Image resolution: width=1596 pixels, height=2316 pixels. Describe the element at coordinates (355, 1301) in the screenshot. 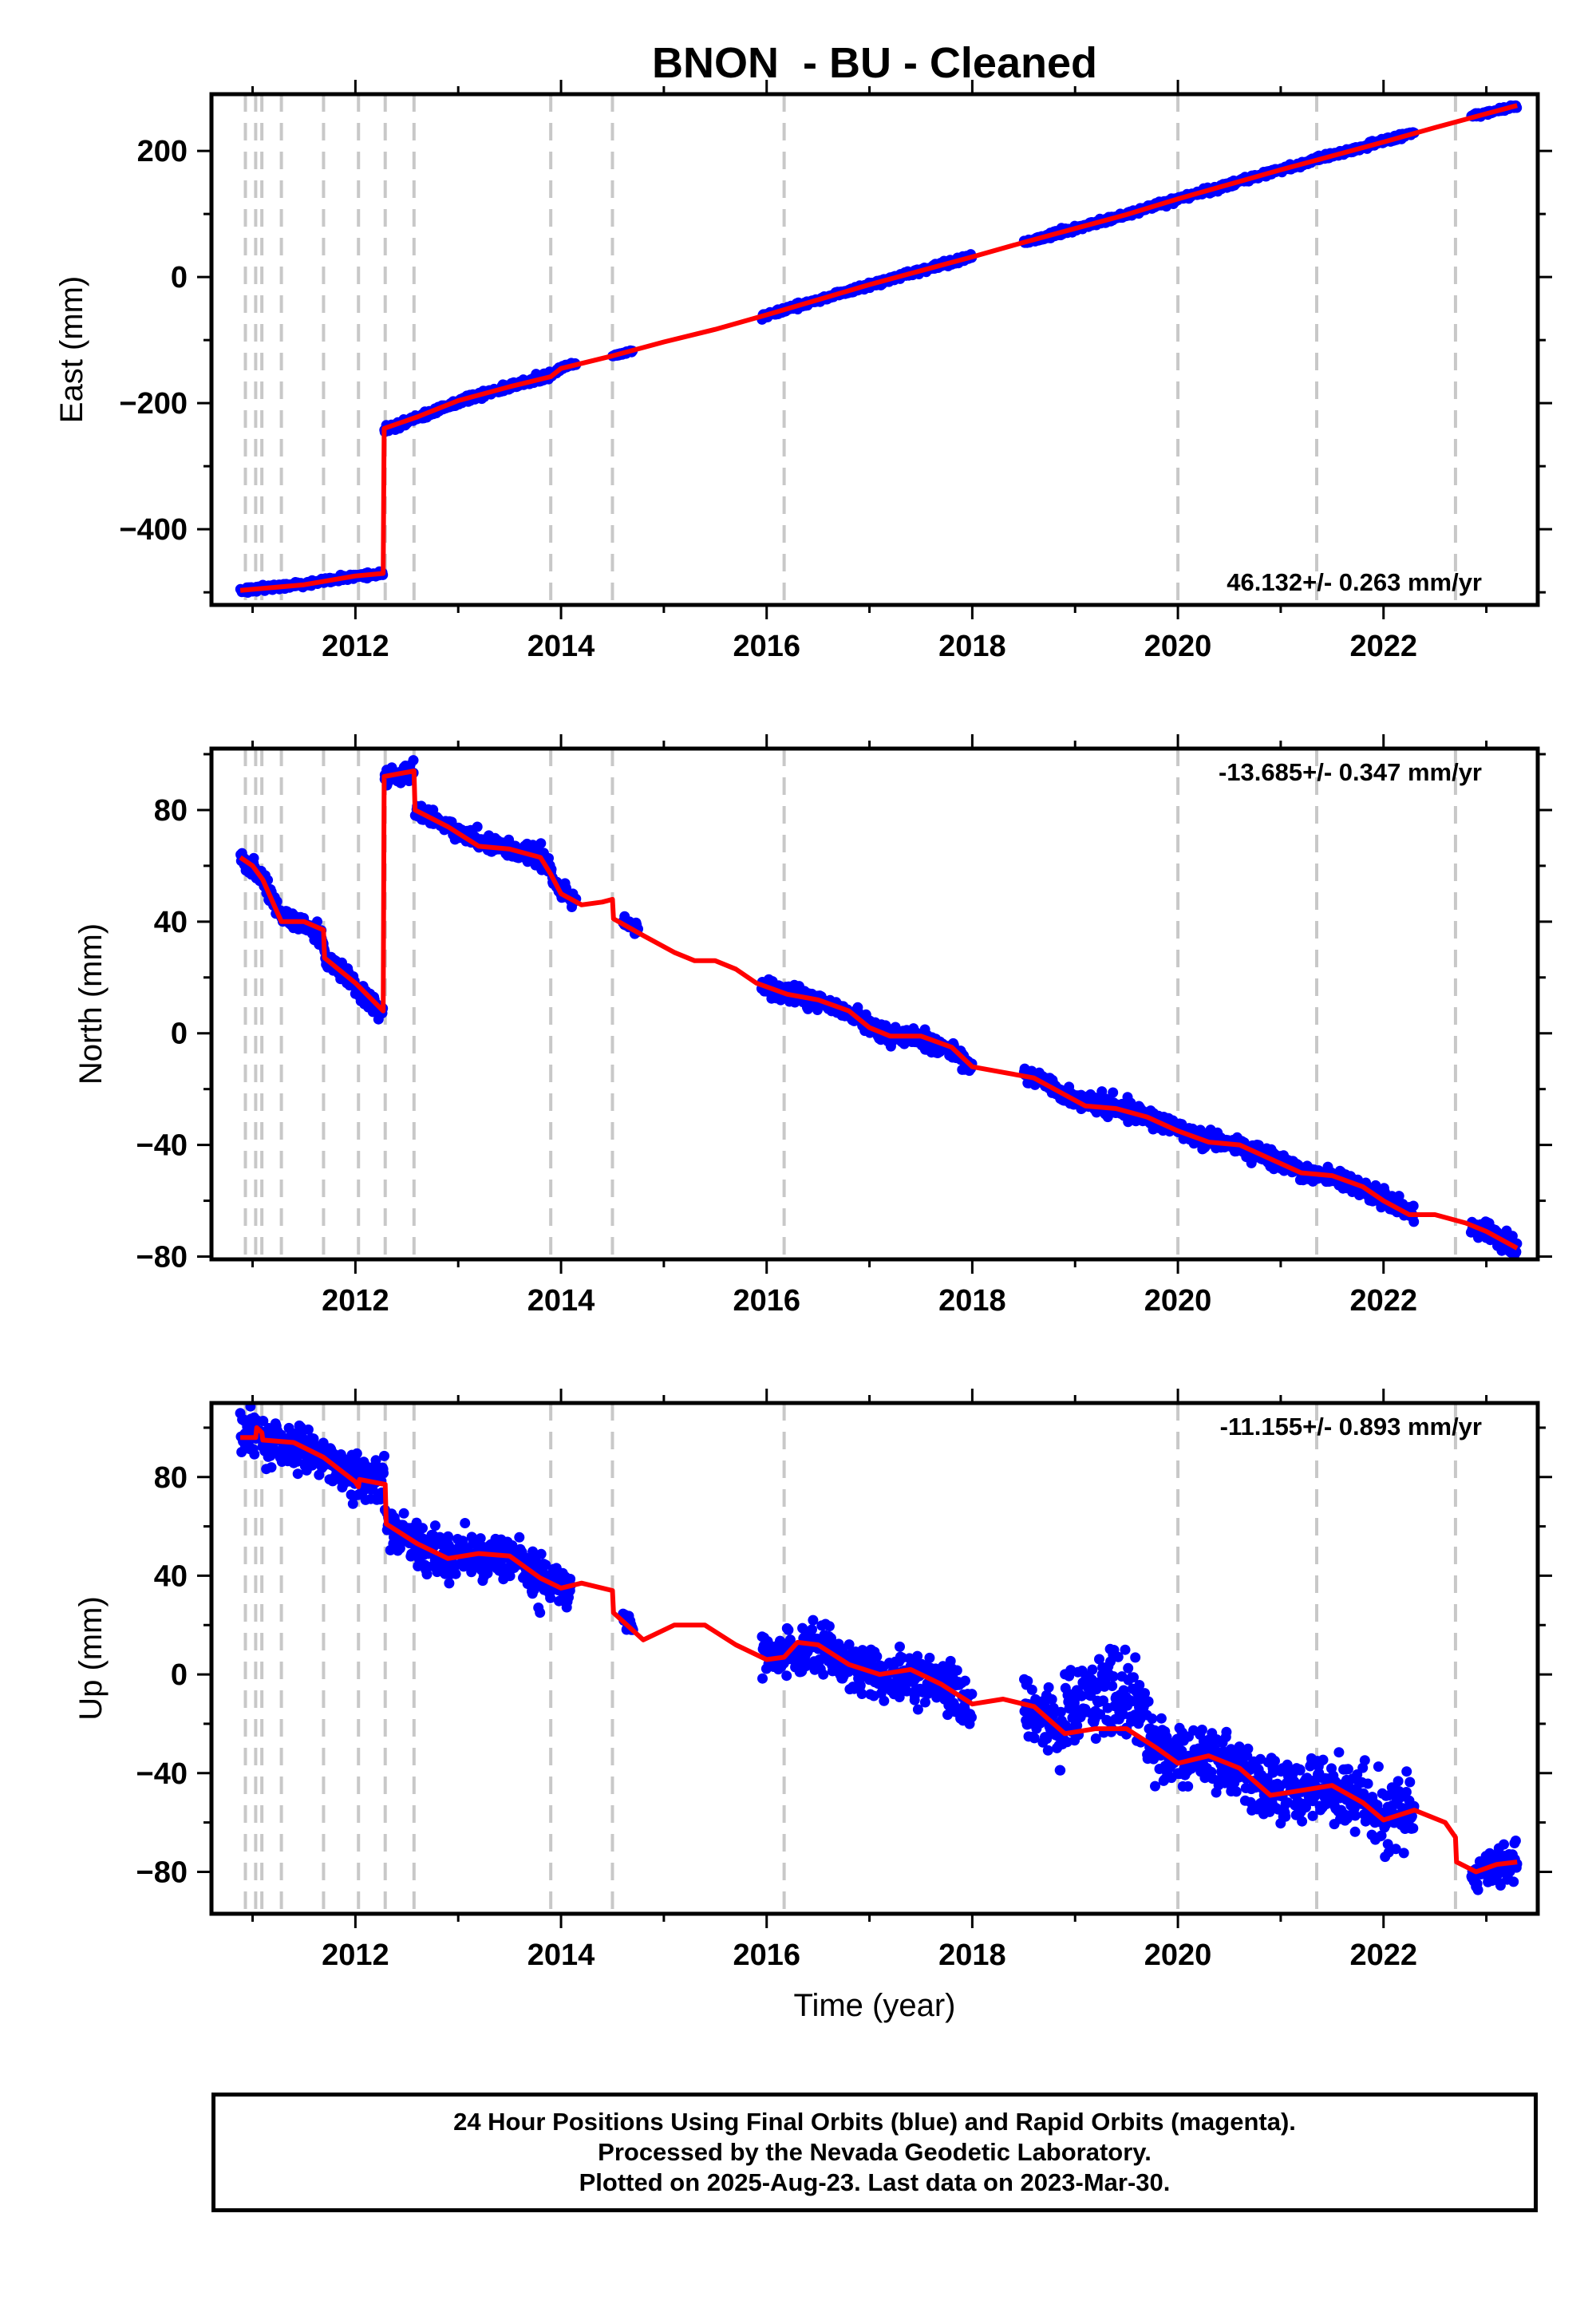

I see `x-tick-label: 2012` at that location.